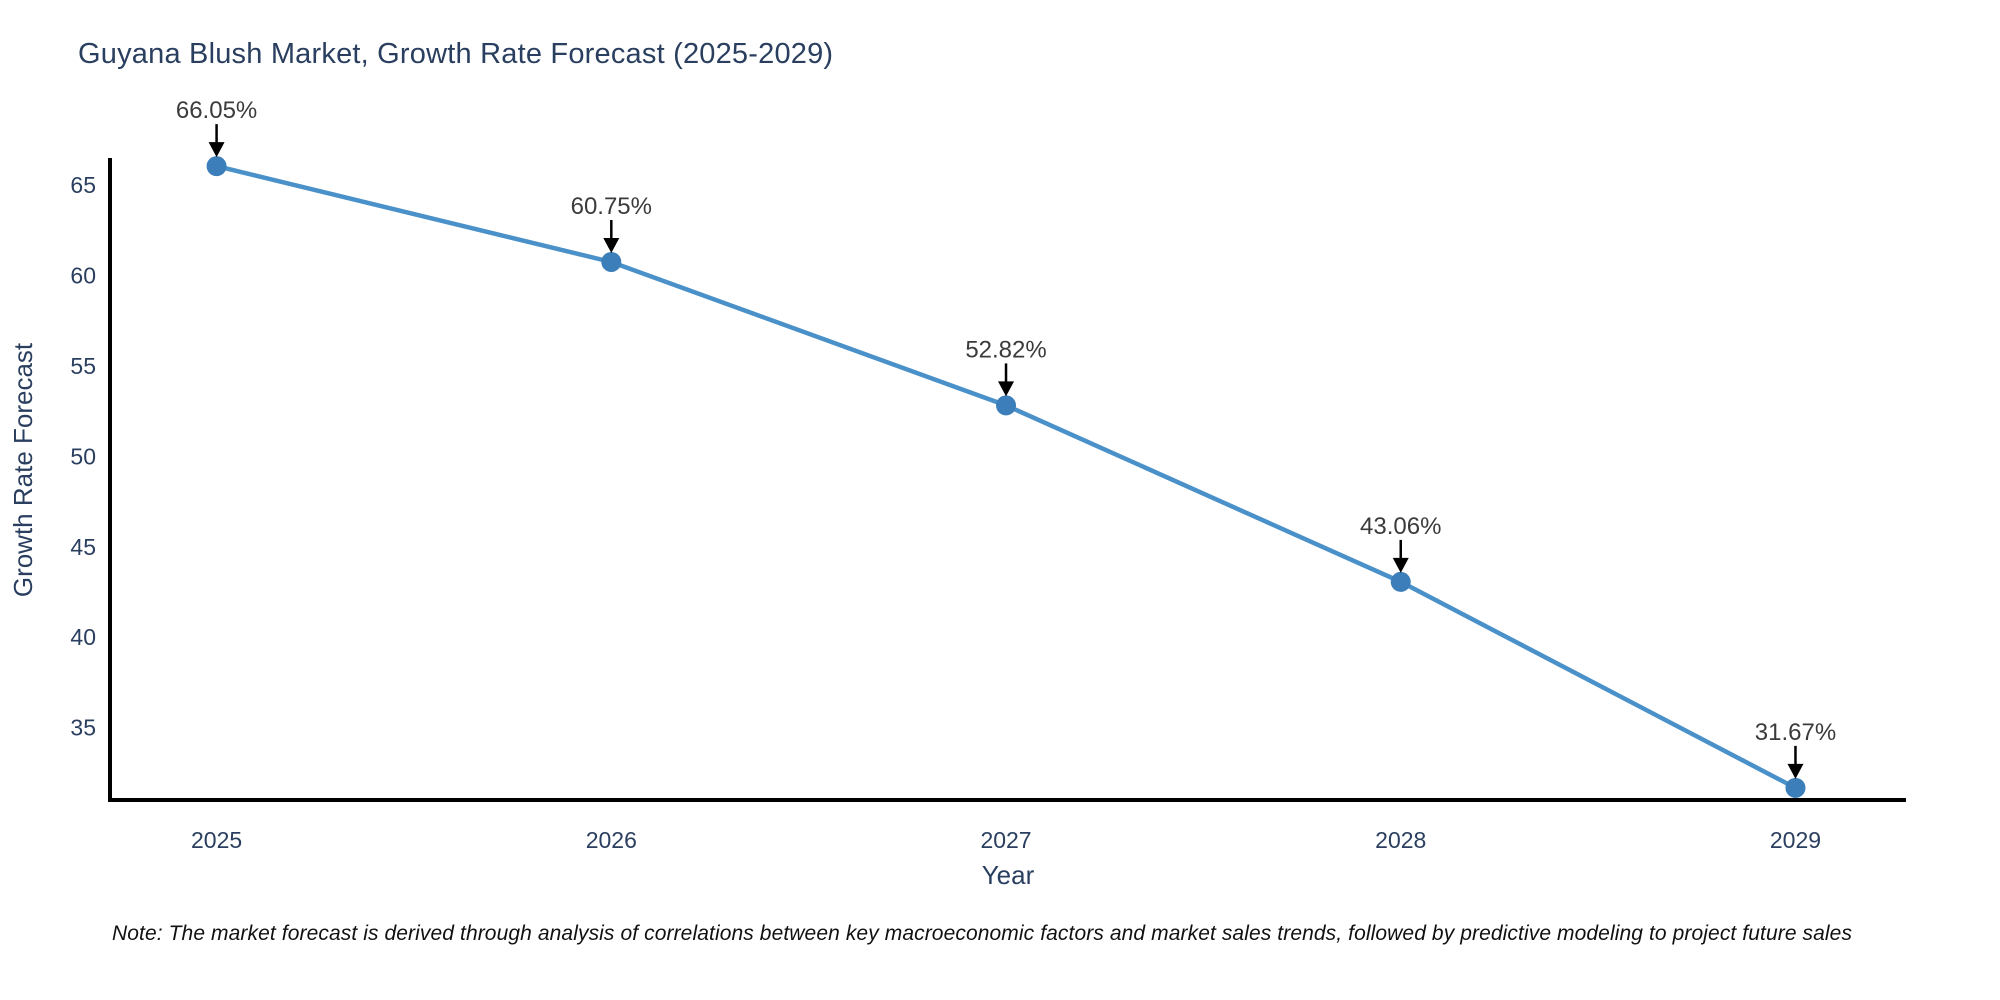  Describe the element at coordinates (216, 110) in the screenshot. I see `data-point-label: 66.05%` at that location.